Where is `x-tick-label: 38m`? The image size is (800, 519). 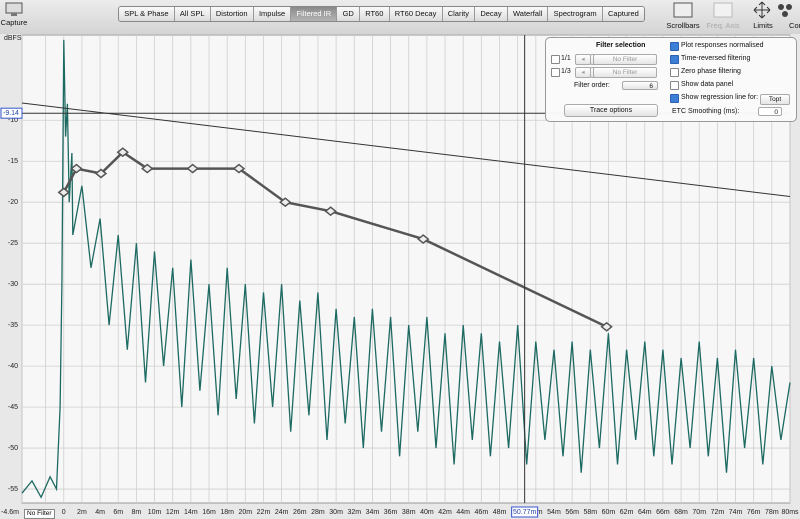 x-tick-label: 38m is located at coordinates (409, 512).